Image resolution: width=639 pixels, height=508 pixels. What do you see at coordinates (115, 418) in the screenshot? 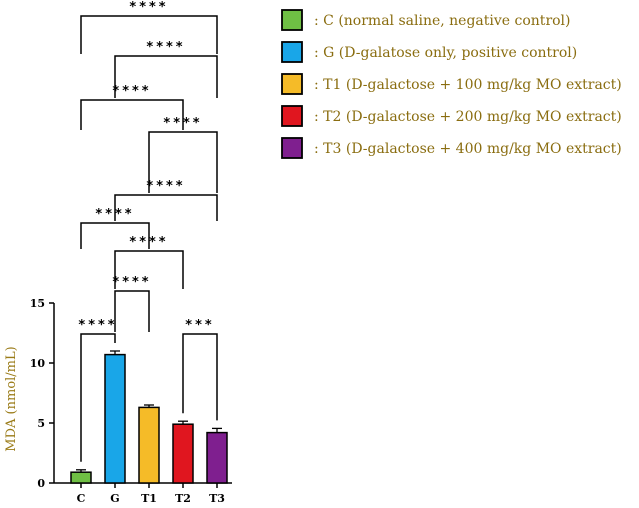
I see `bar-G` at bounding box center [115, 418].